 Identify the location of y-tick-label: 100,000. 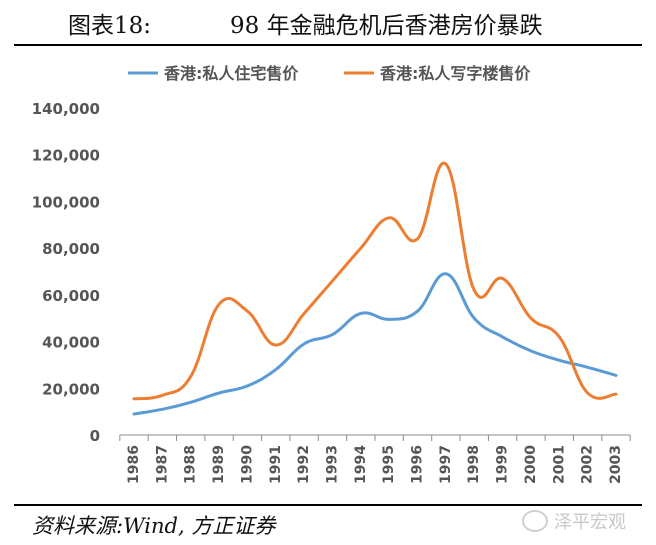
(66, 202).